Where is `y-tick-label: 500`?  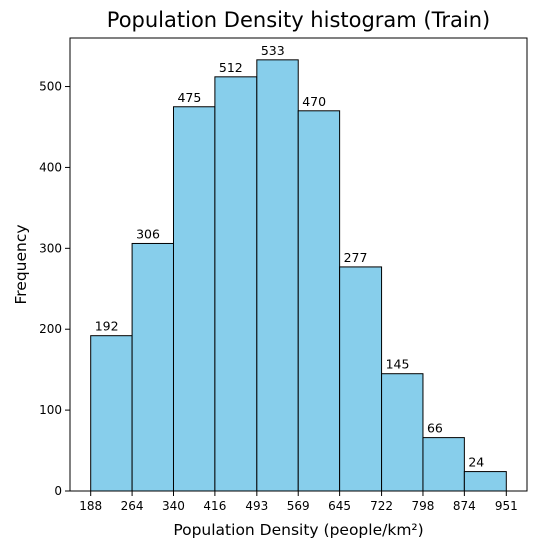
y-tick-label: 500 is located at coordinates (50, 87).